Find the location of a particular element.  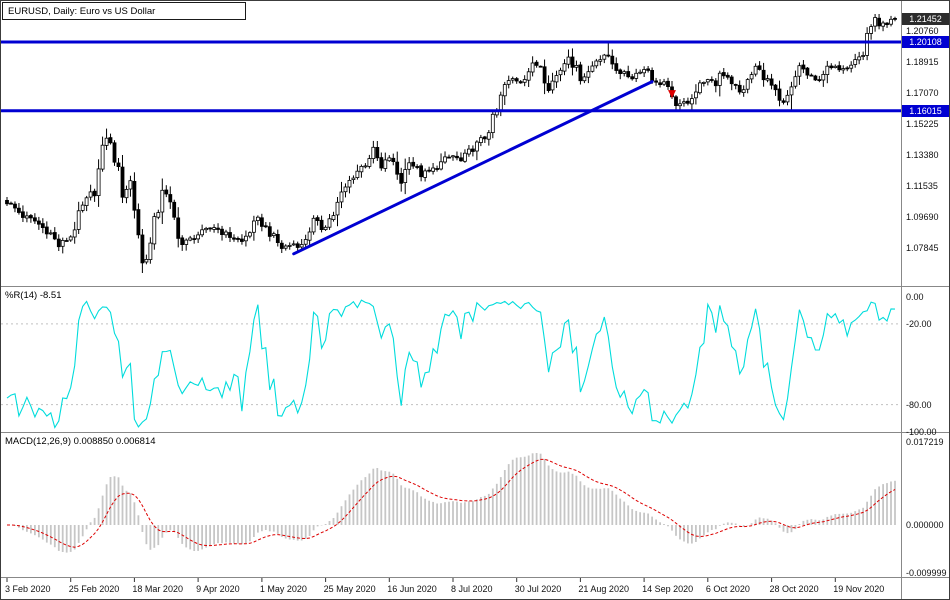

price-axis-label: 1.07845 is located at coordinates (922, 248).